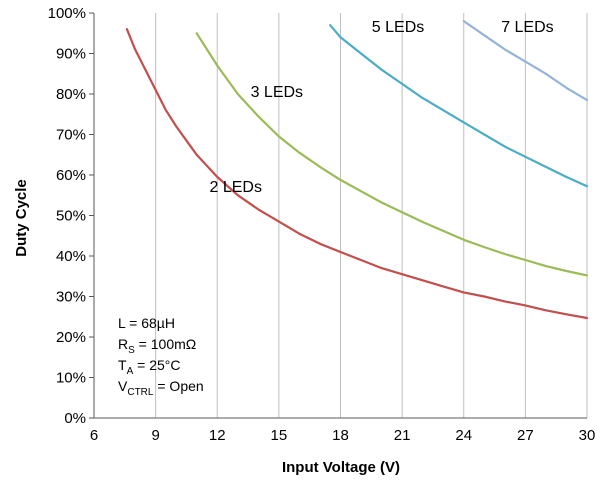  What do you see at coordinates (217, 435) in the screenshot?
I see `x-tick-label: 12` at bounding box center [217, 435].